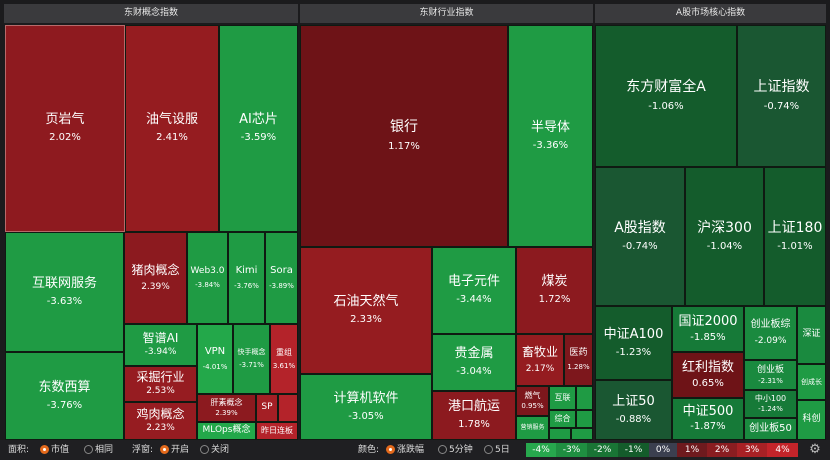 The height and width of the screenshot is (460, 830). What do you see at coordinates (811, 382) in the screenshot?
I see `tile-chuangcheng: 创成长` at bounding box center [811, 382].